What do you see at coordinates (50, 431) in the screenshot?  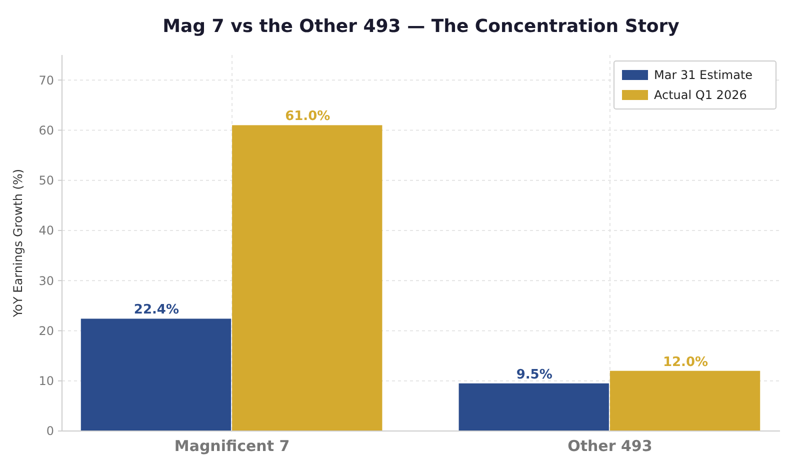 I see `y-tick-label: 0` at bounding box center [50, 431].